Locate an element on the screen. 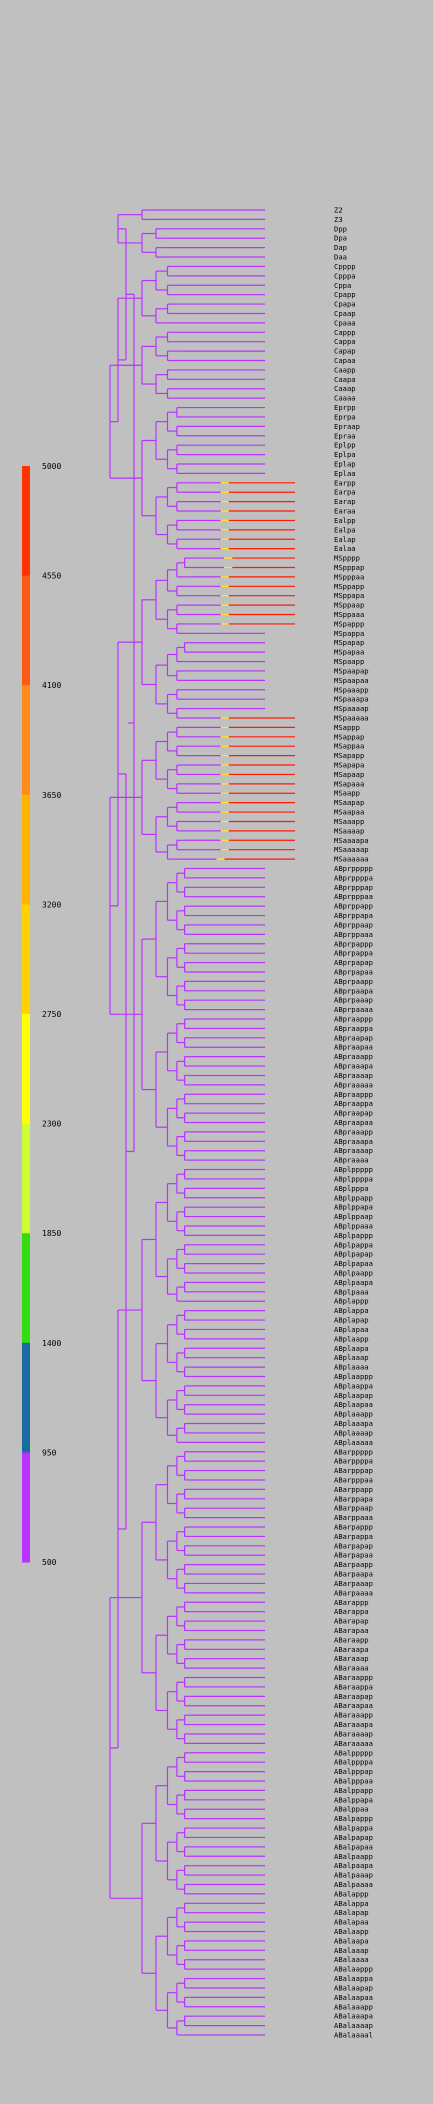 This screenshot has width=433, height=2104. leaf-label: ABplaappa is located at coordinates (353, 1385).